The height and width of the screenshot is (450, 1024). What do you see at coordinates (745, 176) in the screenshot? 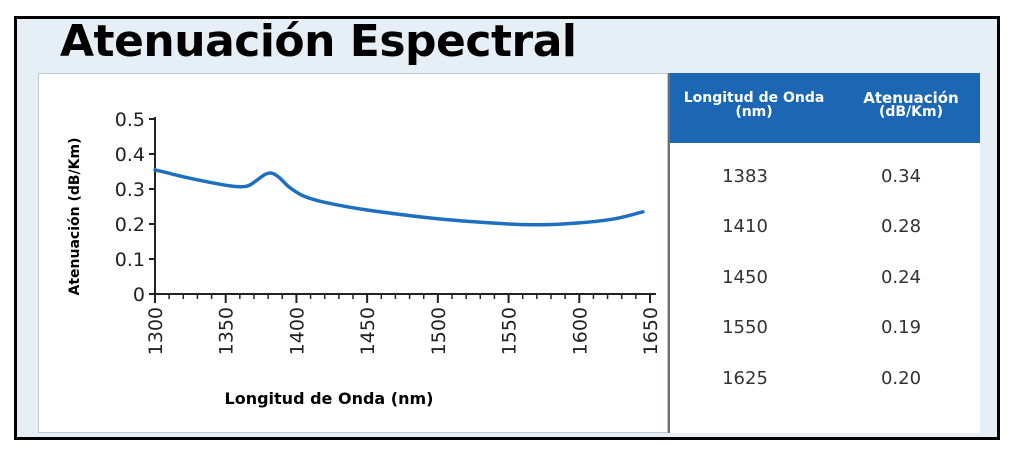
I see `cell-wavelength: 1383` at bounding box center [745, 176].